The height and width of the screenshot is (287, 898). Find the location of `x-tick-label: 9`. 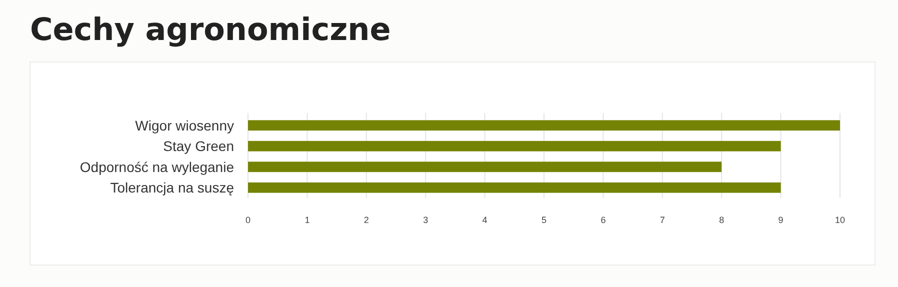

x-tick-label: 9 is located at coordinates (781, 220).